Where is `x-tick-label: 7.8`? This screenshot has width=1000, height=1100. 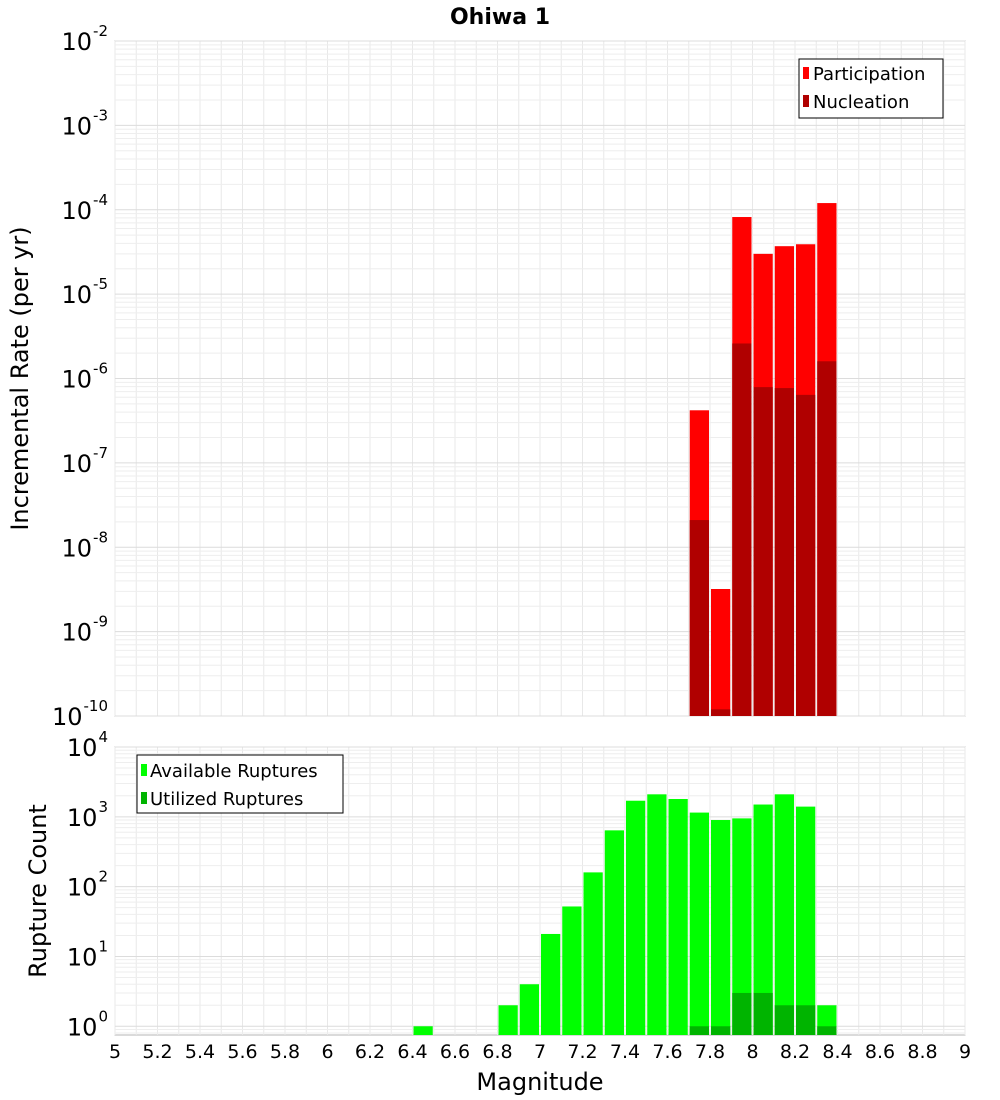
x-tick-label: 7.8 is located at coordinates (710, 1052).